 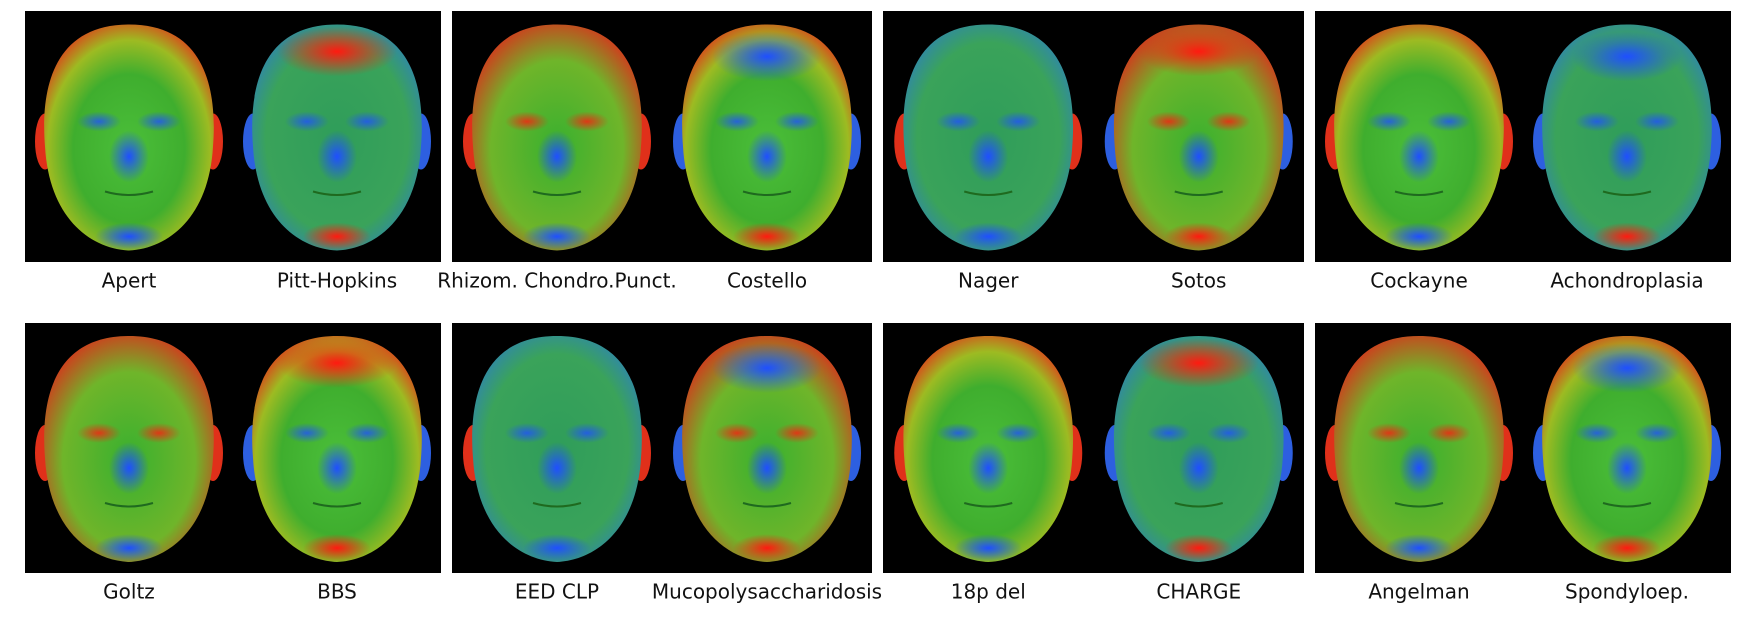 I want to click on face-label: Achondroplasia, so click(x=1626, y=281).